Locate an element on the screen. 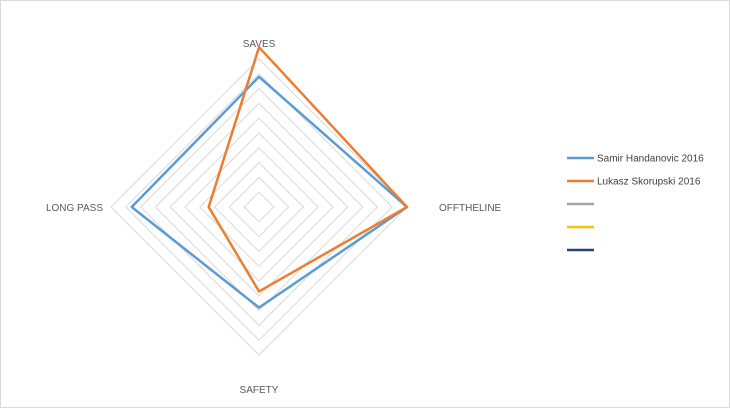  legend-item: Samir Handanovic 2016 is located at coordinates (635, 159).